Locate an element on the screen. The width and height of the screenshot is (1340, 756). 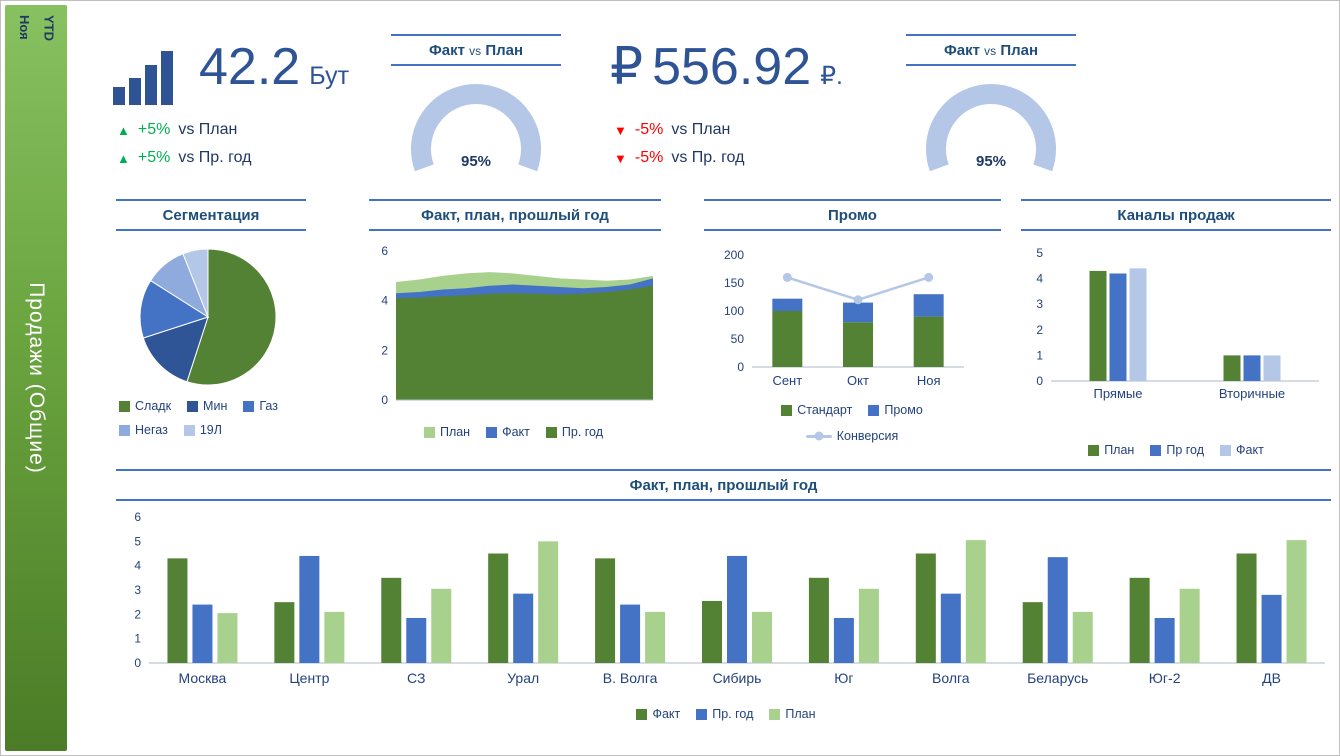
promo-chart: 0 50 100 150 200 Сент Окт Ноя is located at coordinates (852, 317).